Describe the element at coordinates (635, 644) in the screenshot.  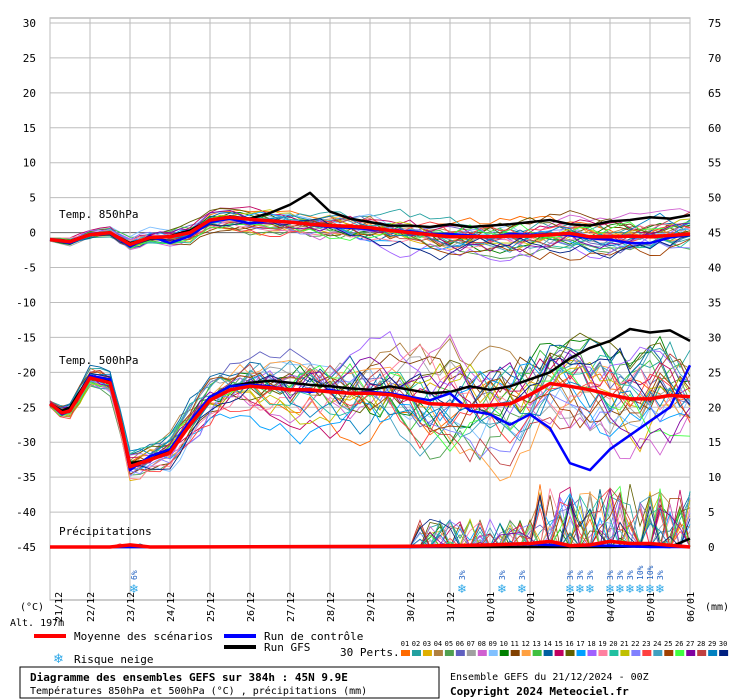
I see `pert-number: 22` at that location.